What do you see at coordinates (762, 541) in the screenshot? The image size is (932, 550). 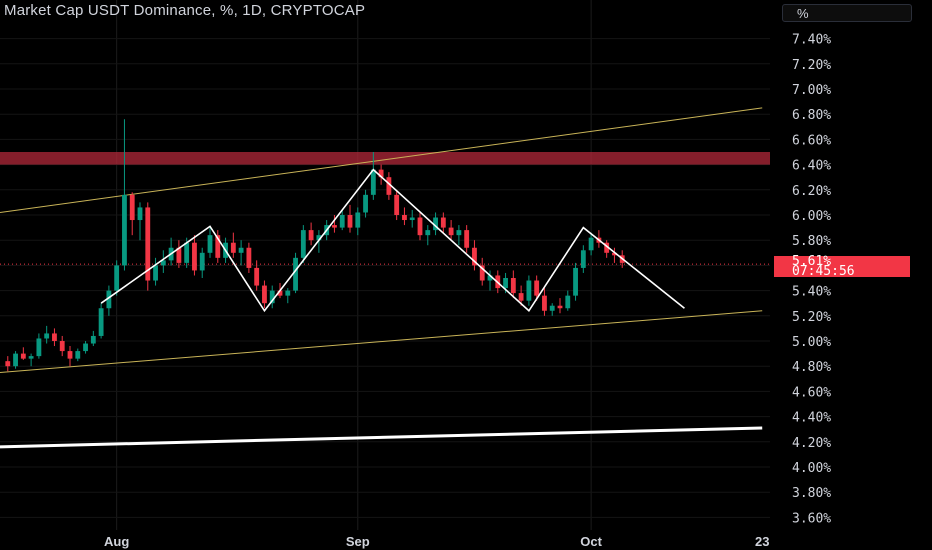 I see `x-tick-label: 23` at bounding box center [762, 541].